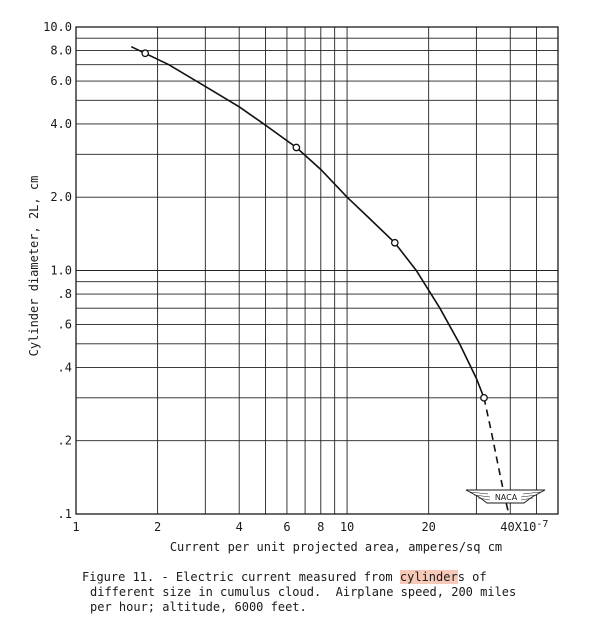 This screenshot has width=589, height=641. What do you see at coordinates (239, 527) in the screenshot?
I see `x-tick-label: 4` at bounding box center [239, 527].